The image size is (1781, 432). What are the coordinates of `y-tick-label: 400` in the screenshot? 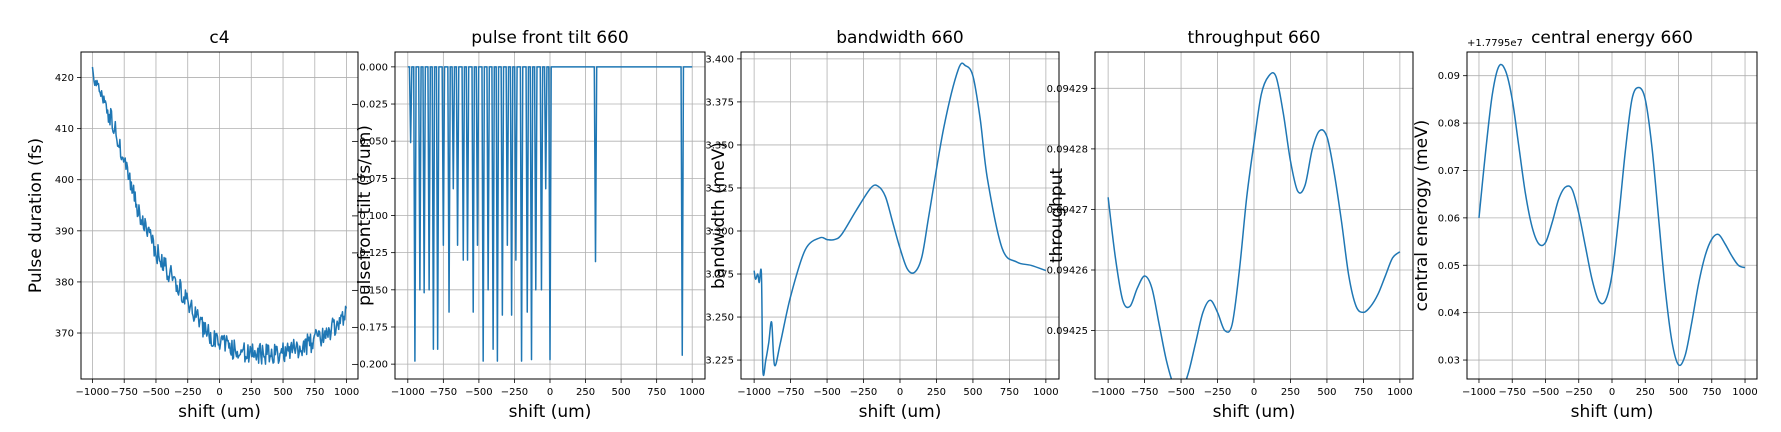 It's located at (64, 180).